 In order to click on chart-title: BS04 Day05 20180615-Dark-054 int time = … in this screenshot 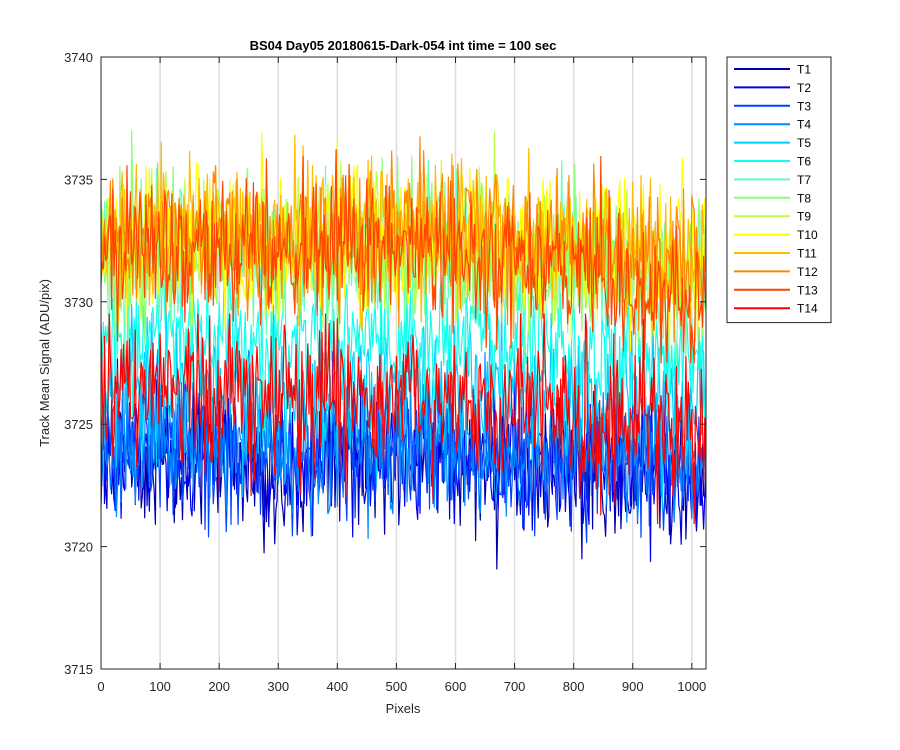, I will do `click(403, 45)`.